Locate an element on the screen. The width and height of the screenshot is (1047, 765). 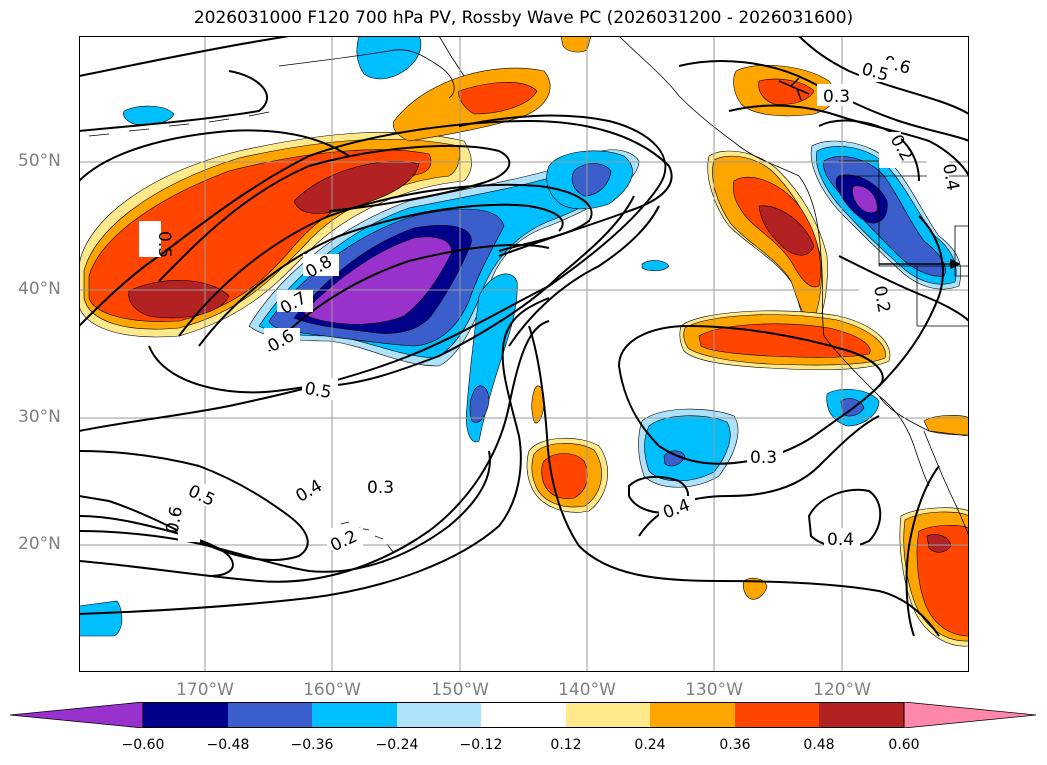
colorbar-segment-min is located at coordinates (76, 715).